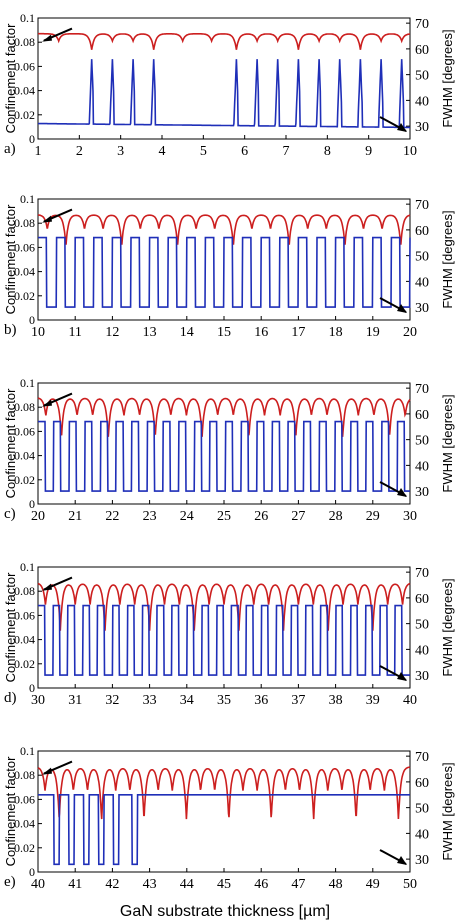 This screenshot has height=924, width=460. What do you see at coordinates (286, 151) in the screenshot?
I see `x-tick-label: 7` at bounding box center [286, 151].